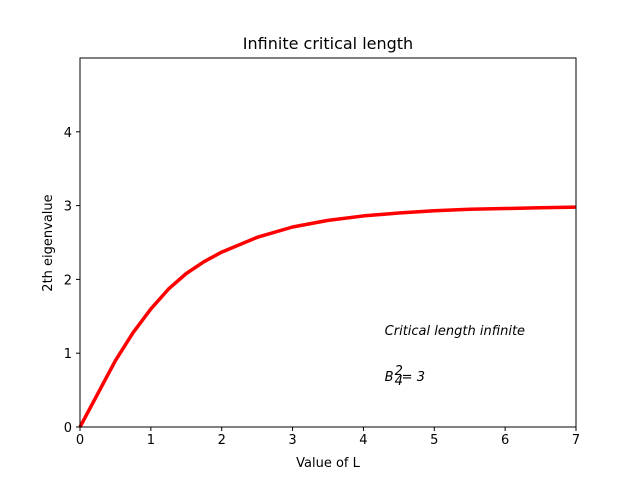 The height and width of the screenshot is (480, 640). I want to click on x-tick-label: 7, so click(576, 440).